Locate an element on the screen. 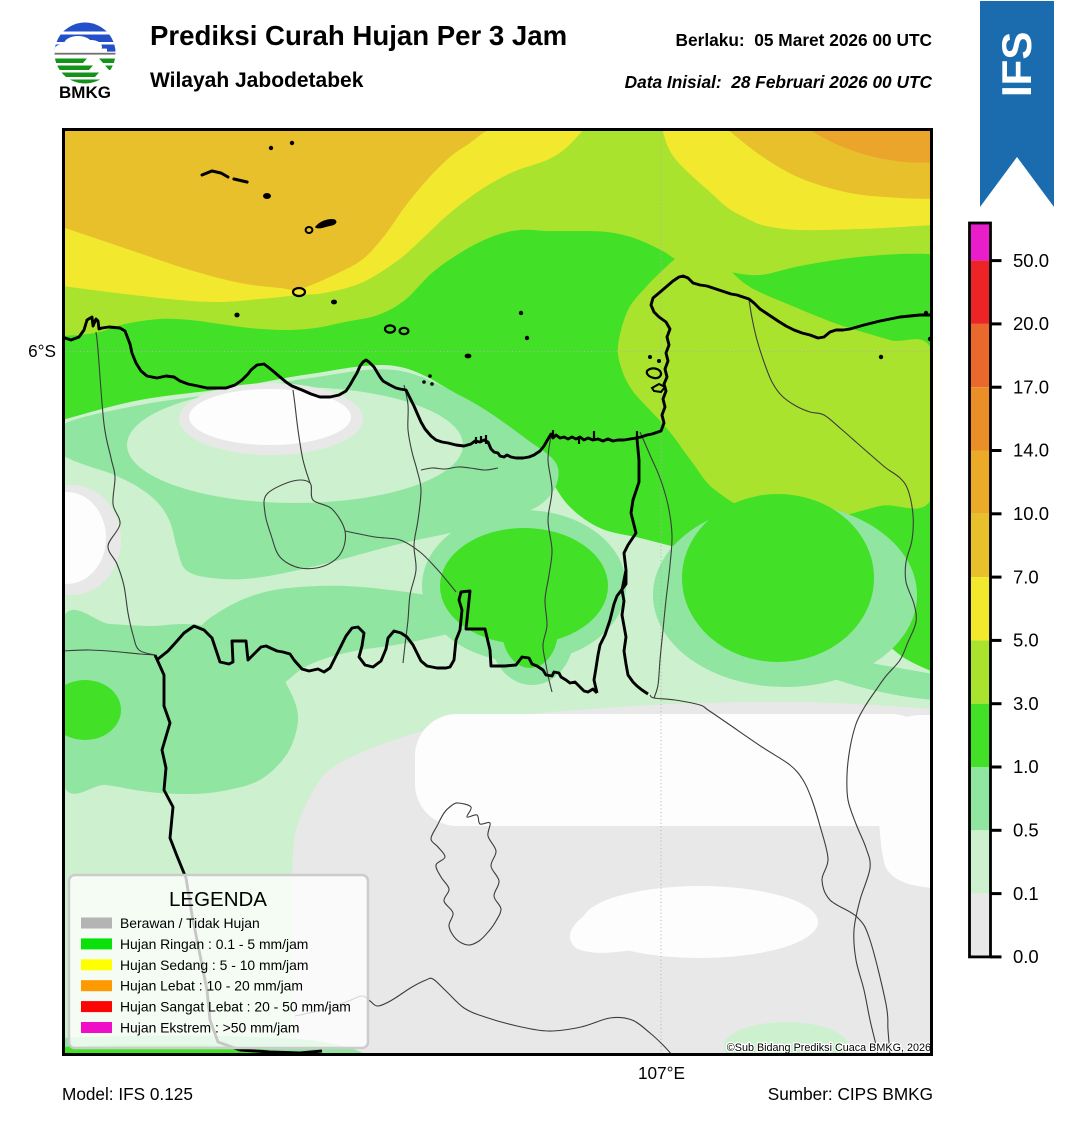 This screenshot has height=1128, width=1072. svg-text: Hujan Lebat : 10 - 20 mm/jam is located at coordinates (211, 986).